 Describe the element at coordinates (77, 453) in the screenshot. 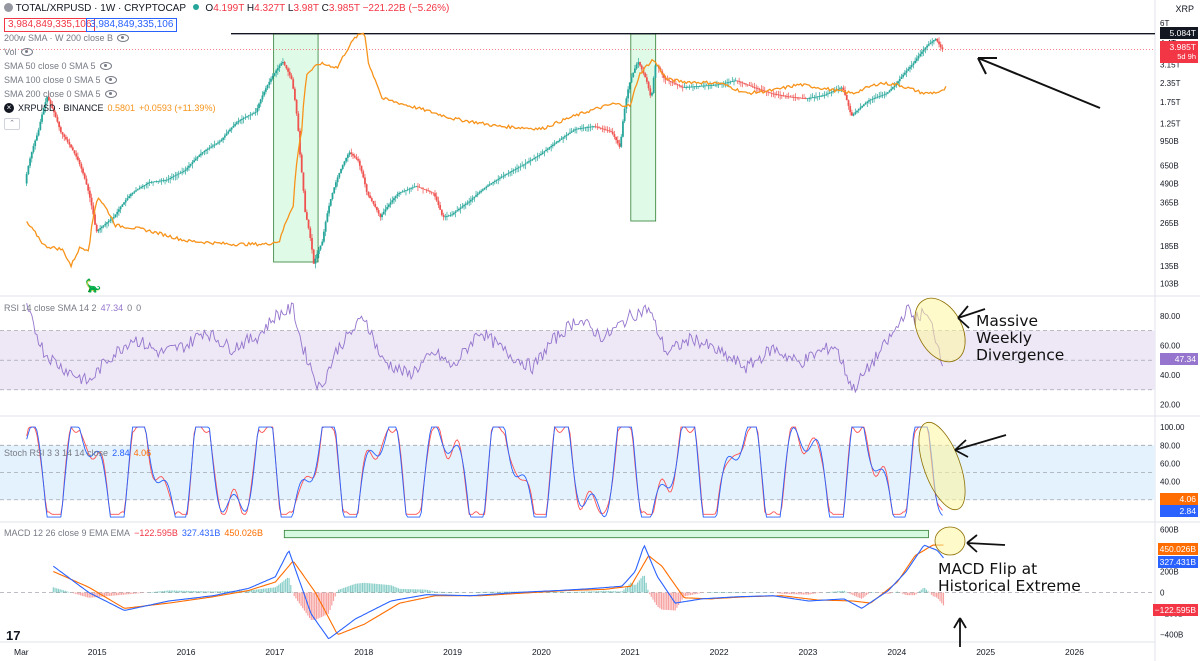

I see `stoch-legend: Stoch RSI 3 3 14 14 close 2.84 4.06` at that location.